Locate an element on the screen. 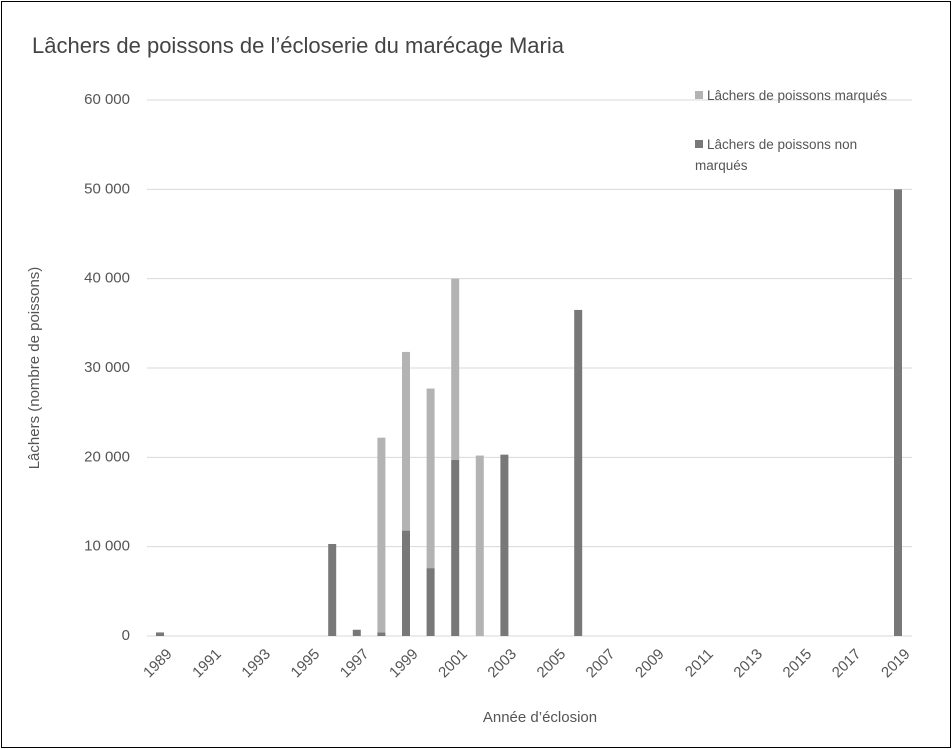 Image resolution: width=952 pixels, height=749 pixels. x-tick-label: 2001 is located at coordinates (453, 664).